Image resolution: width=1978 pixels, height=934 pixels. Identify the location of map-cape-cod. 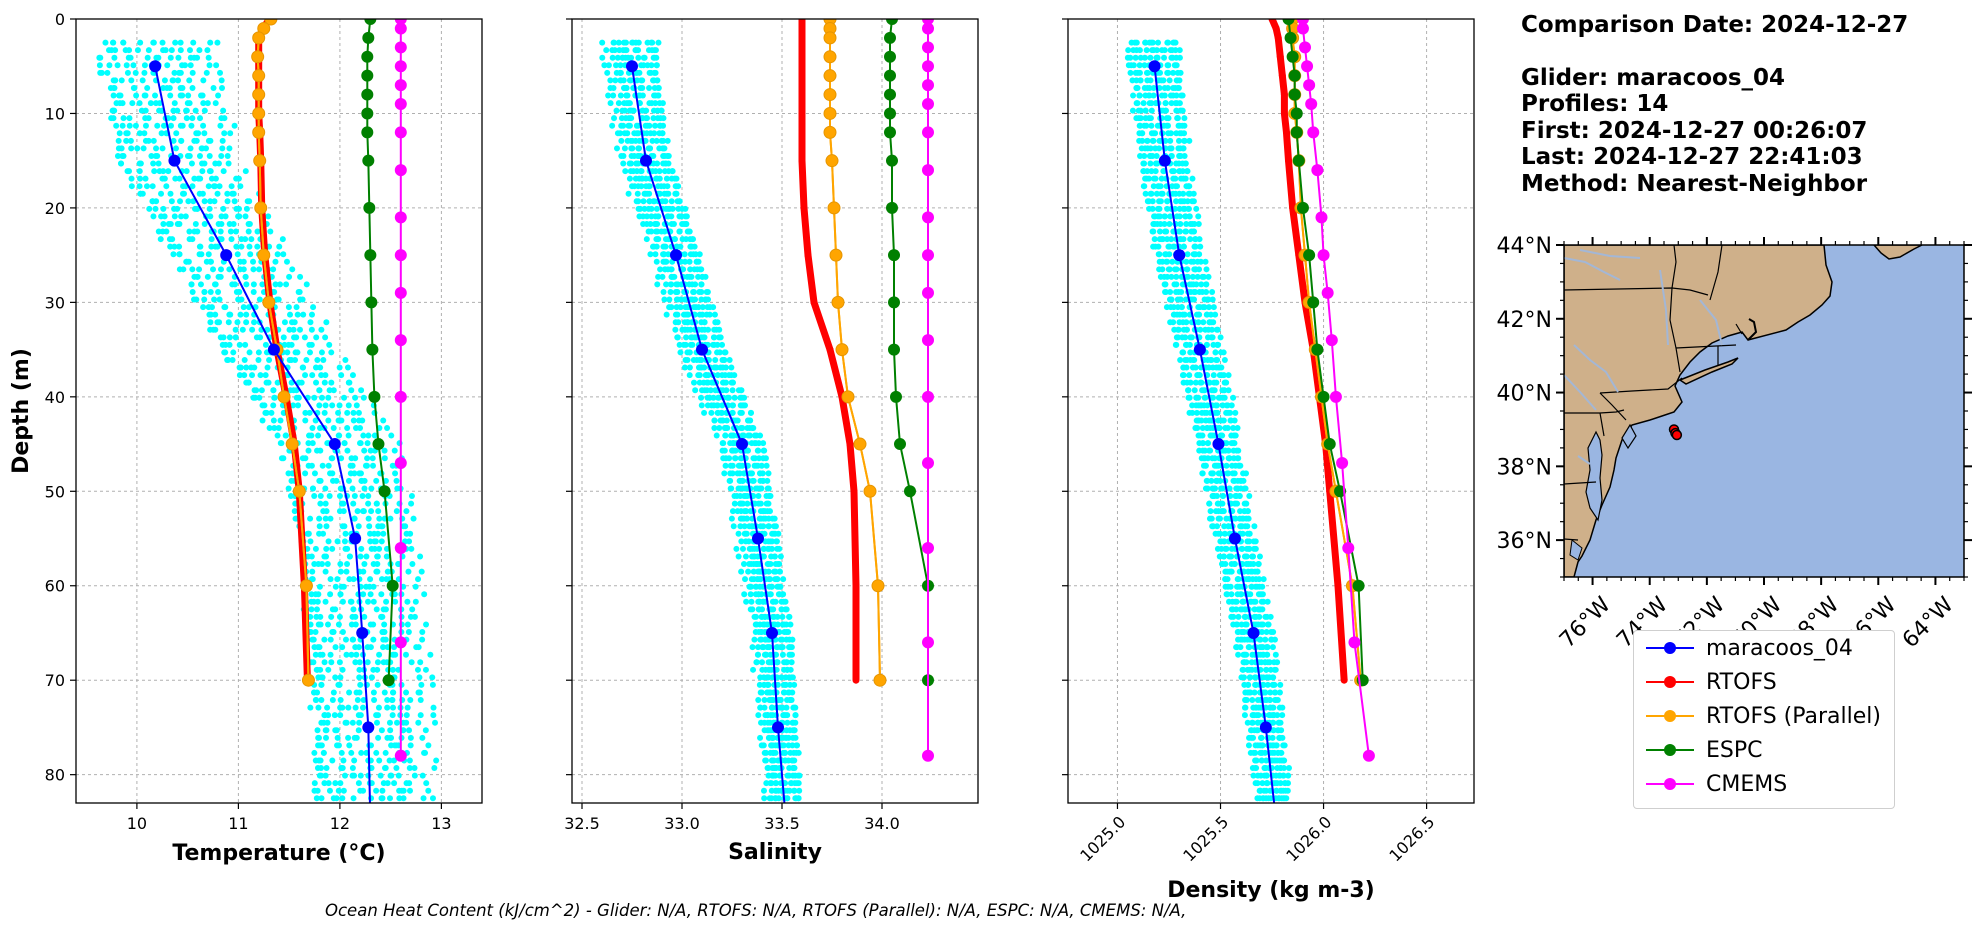
(1752, 329).